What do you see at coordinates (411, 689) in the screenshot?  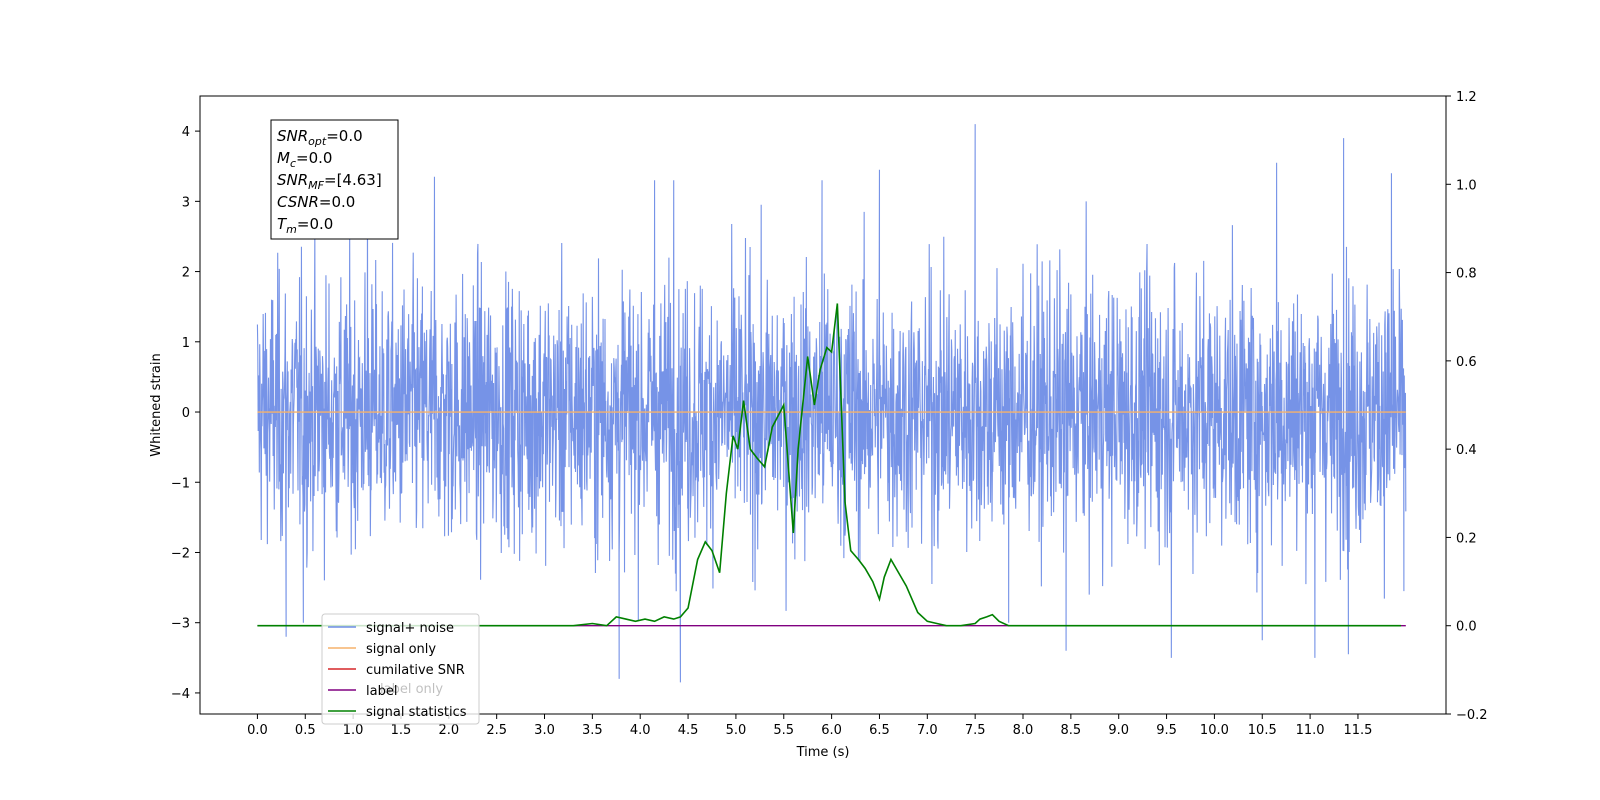 I see `legend-overlap-text: label only` at bounding box center [411, 689].